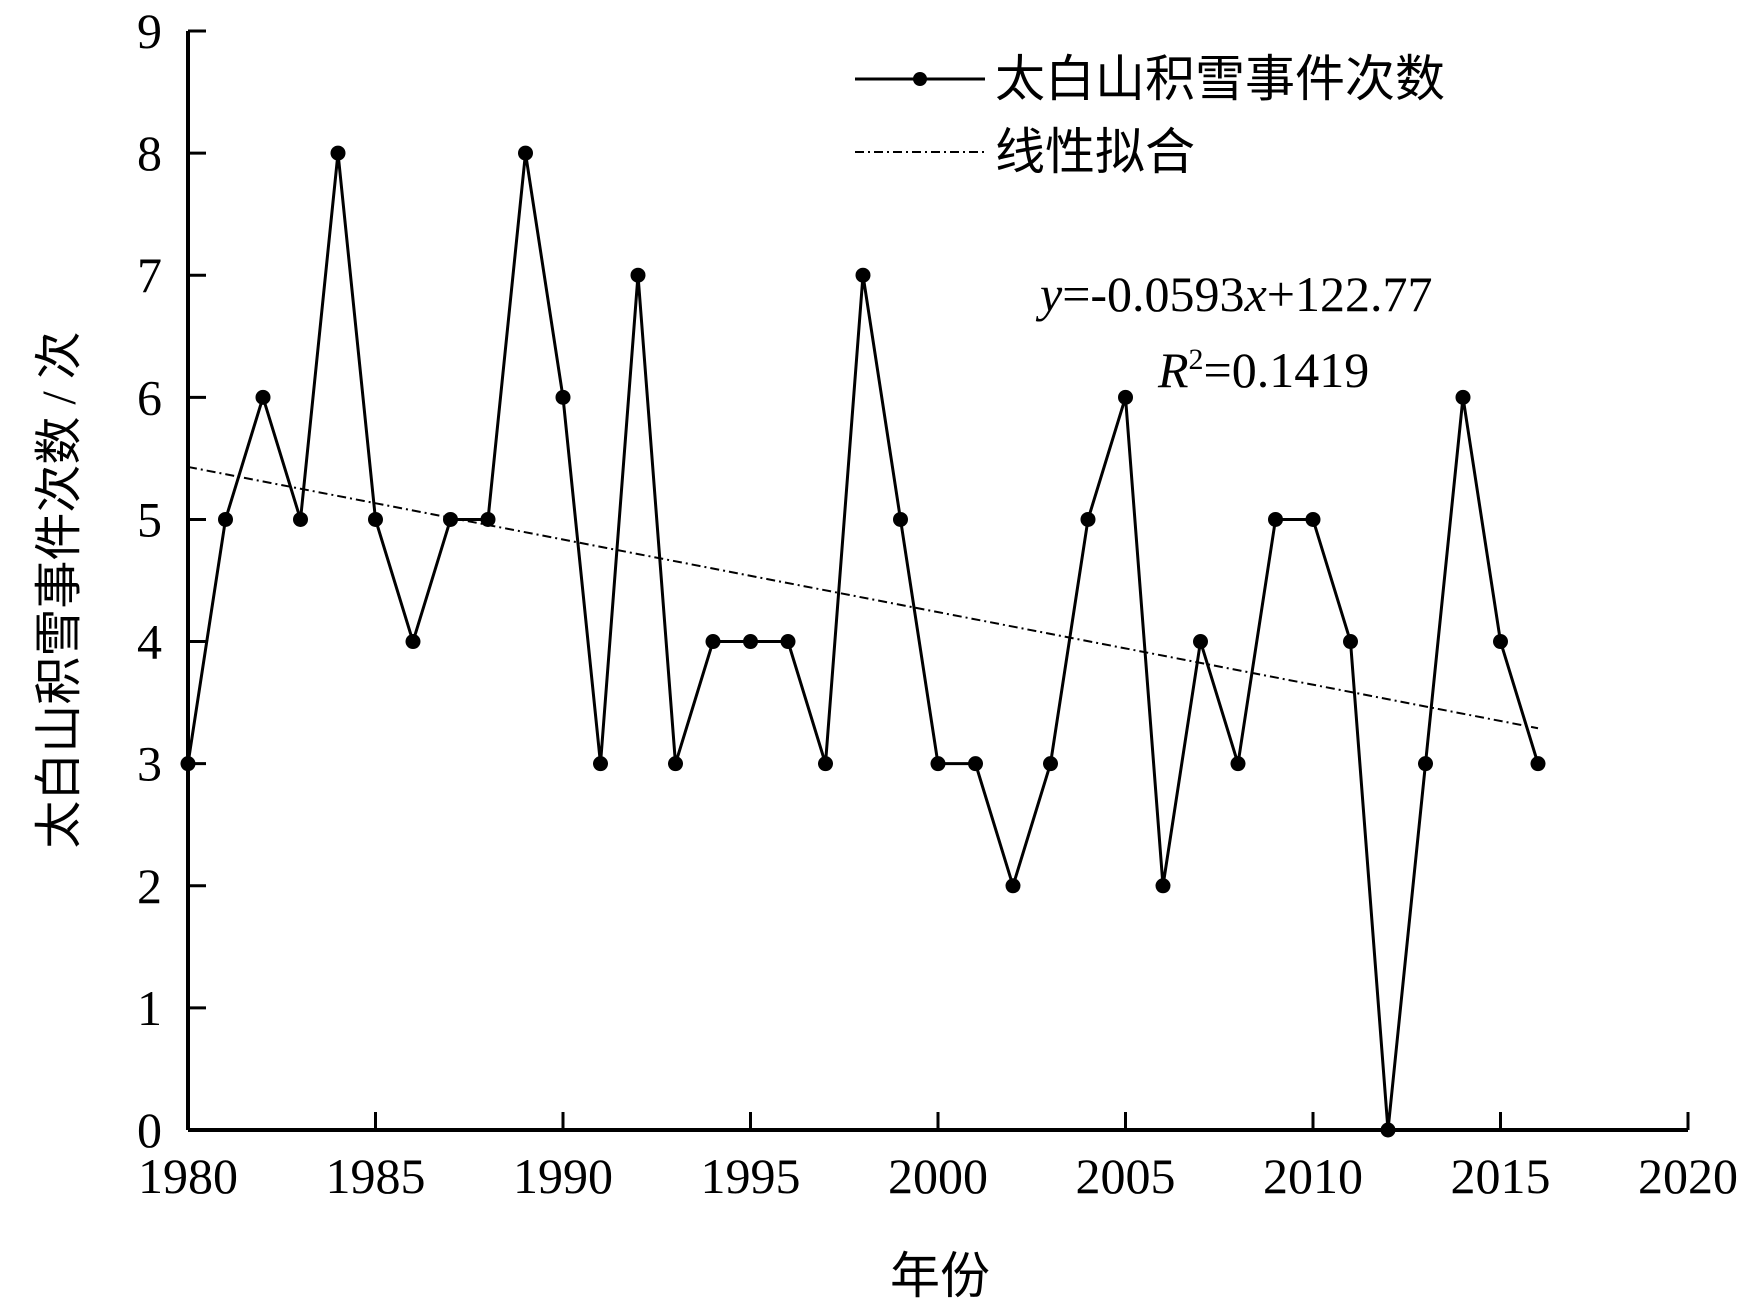 The height and width of the screenshot is (1313, 1762). Describe the element at coordinates (149, 1130) in the screenshot. I see `y-tick-label: 0` at that location.